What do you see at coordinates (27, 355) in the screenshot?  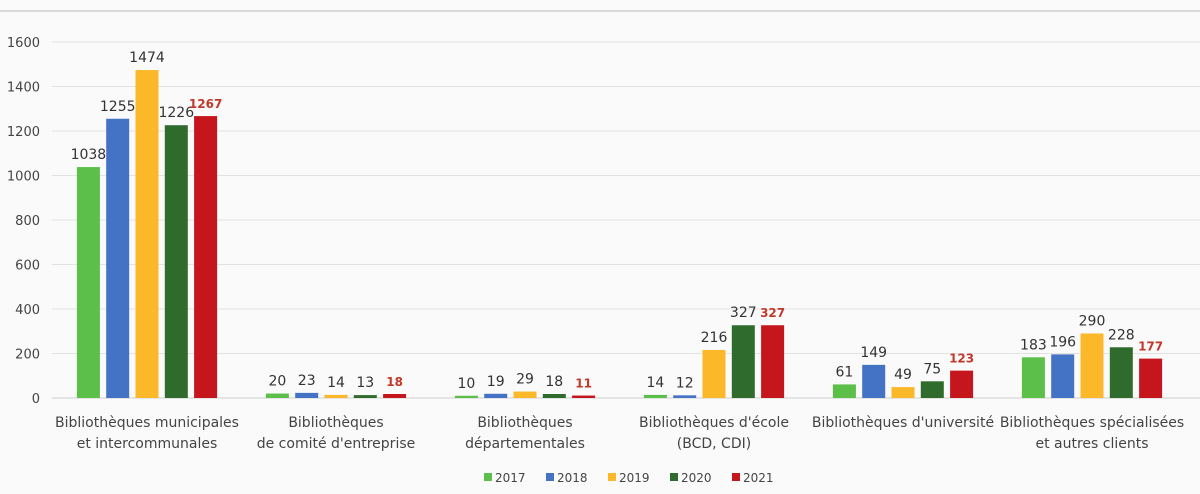 I see `y-tick-label: 200` at bounding box center [27, 355].